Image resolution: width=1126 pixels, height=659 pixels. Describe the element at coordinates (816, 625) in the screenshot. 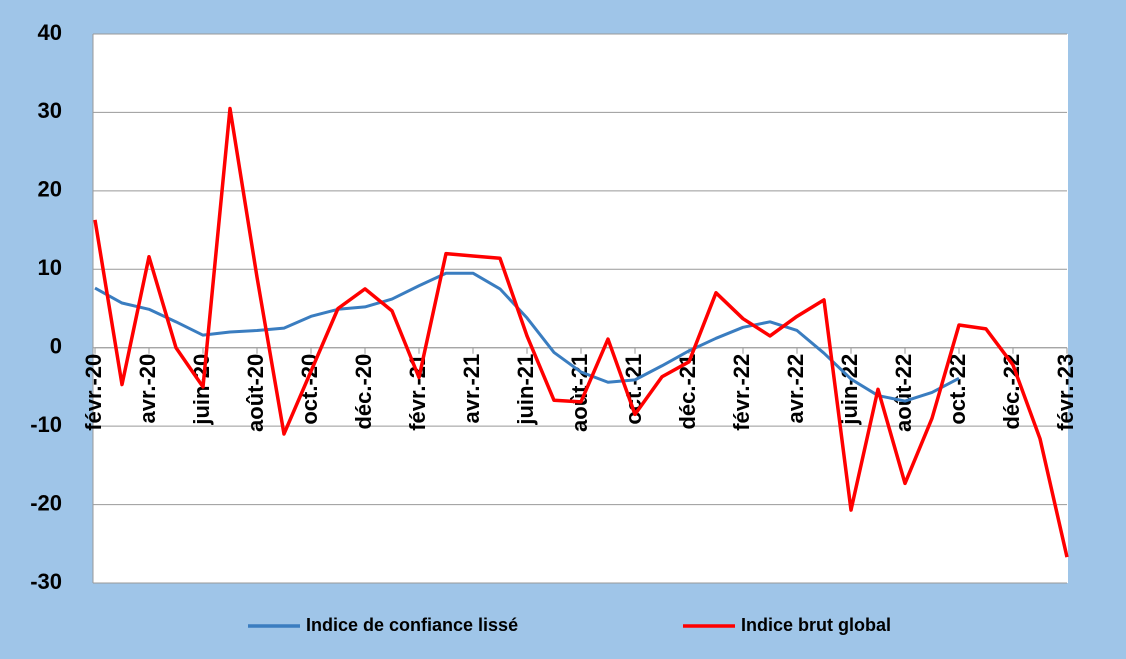

I see `legend-label: Indice brut global` at that location.